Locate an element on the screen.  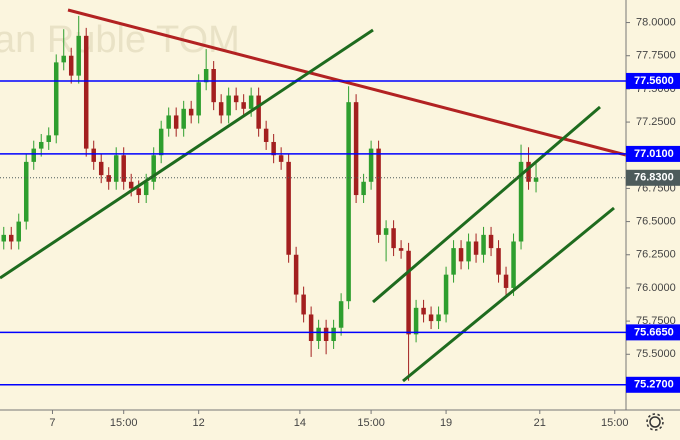
level-label: 77.5600 is located at coordinates (654, 81).